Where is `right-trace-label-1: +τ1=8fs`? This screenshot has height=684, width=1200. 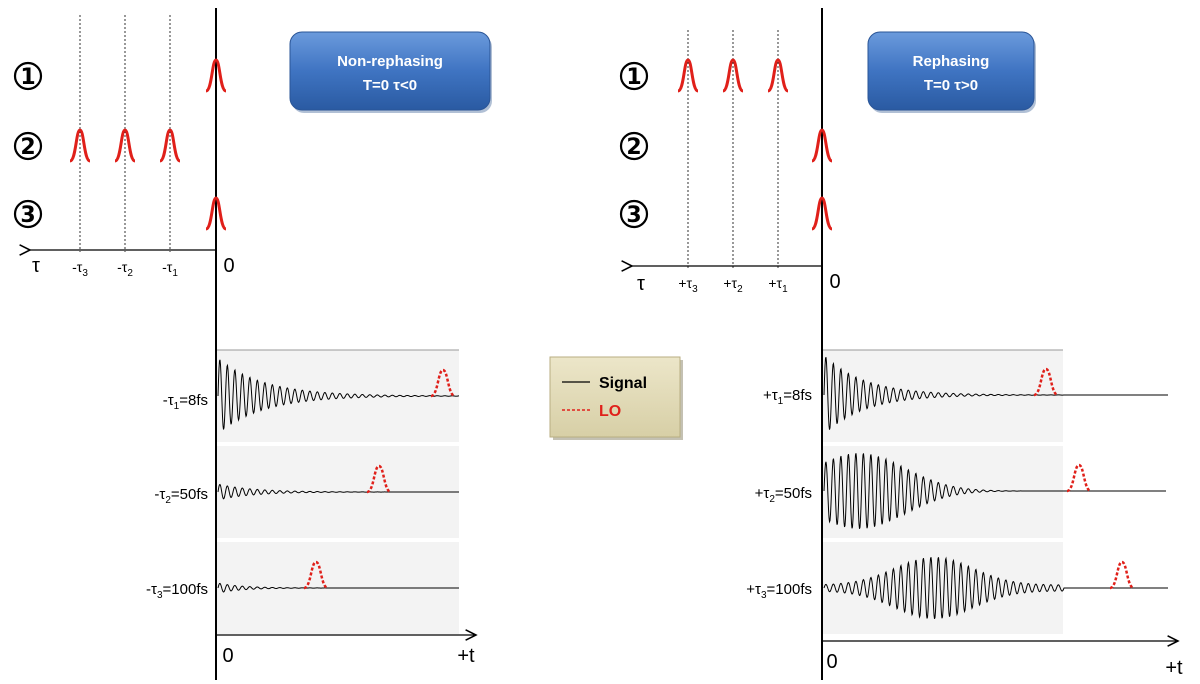
right-trace-label-1: +τ1=8fs is located at coordinates (787, 397).